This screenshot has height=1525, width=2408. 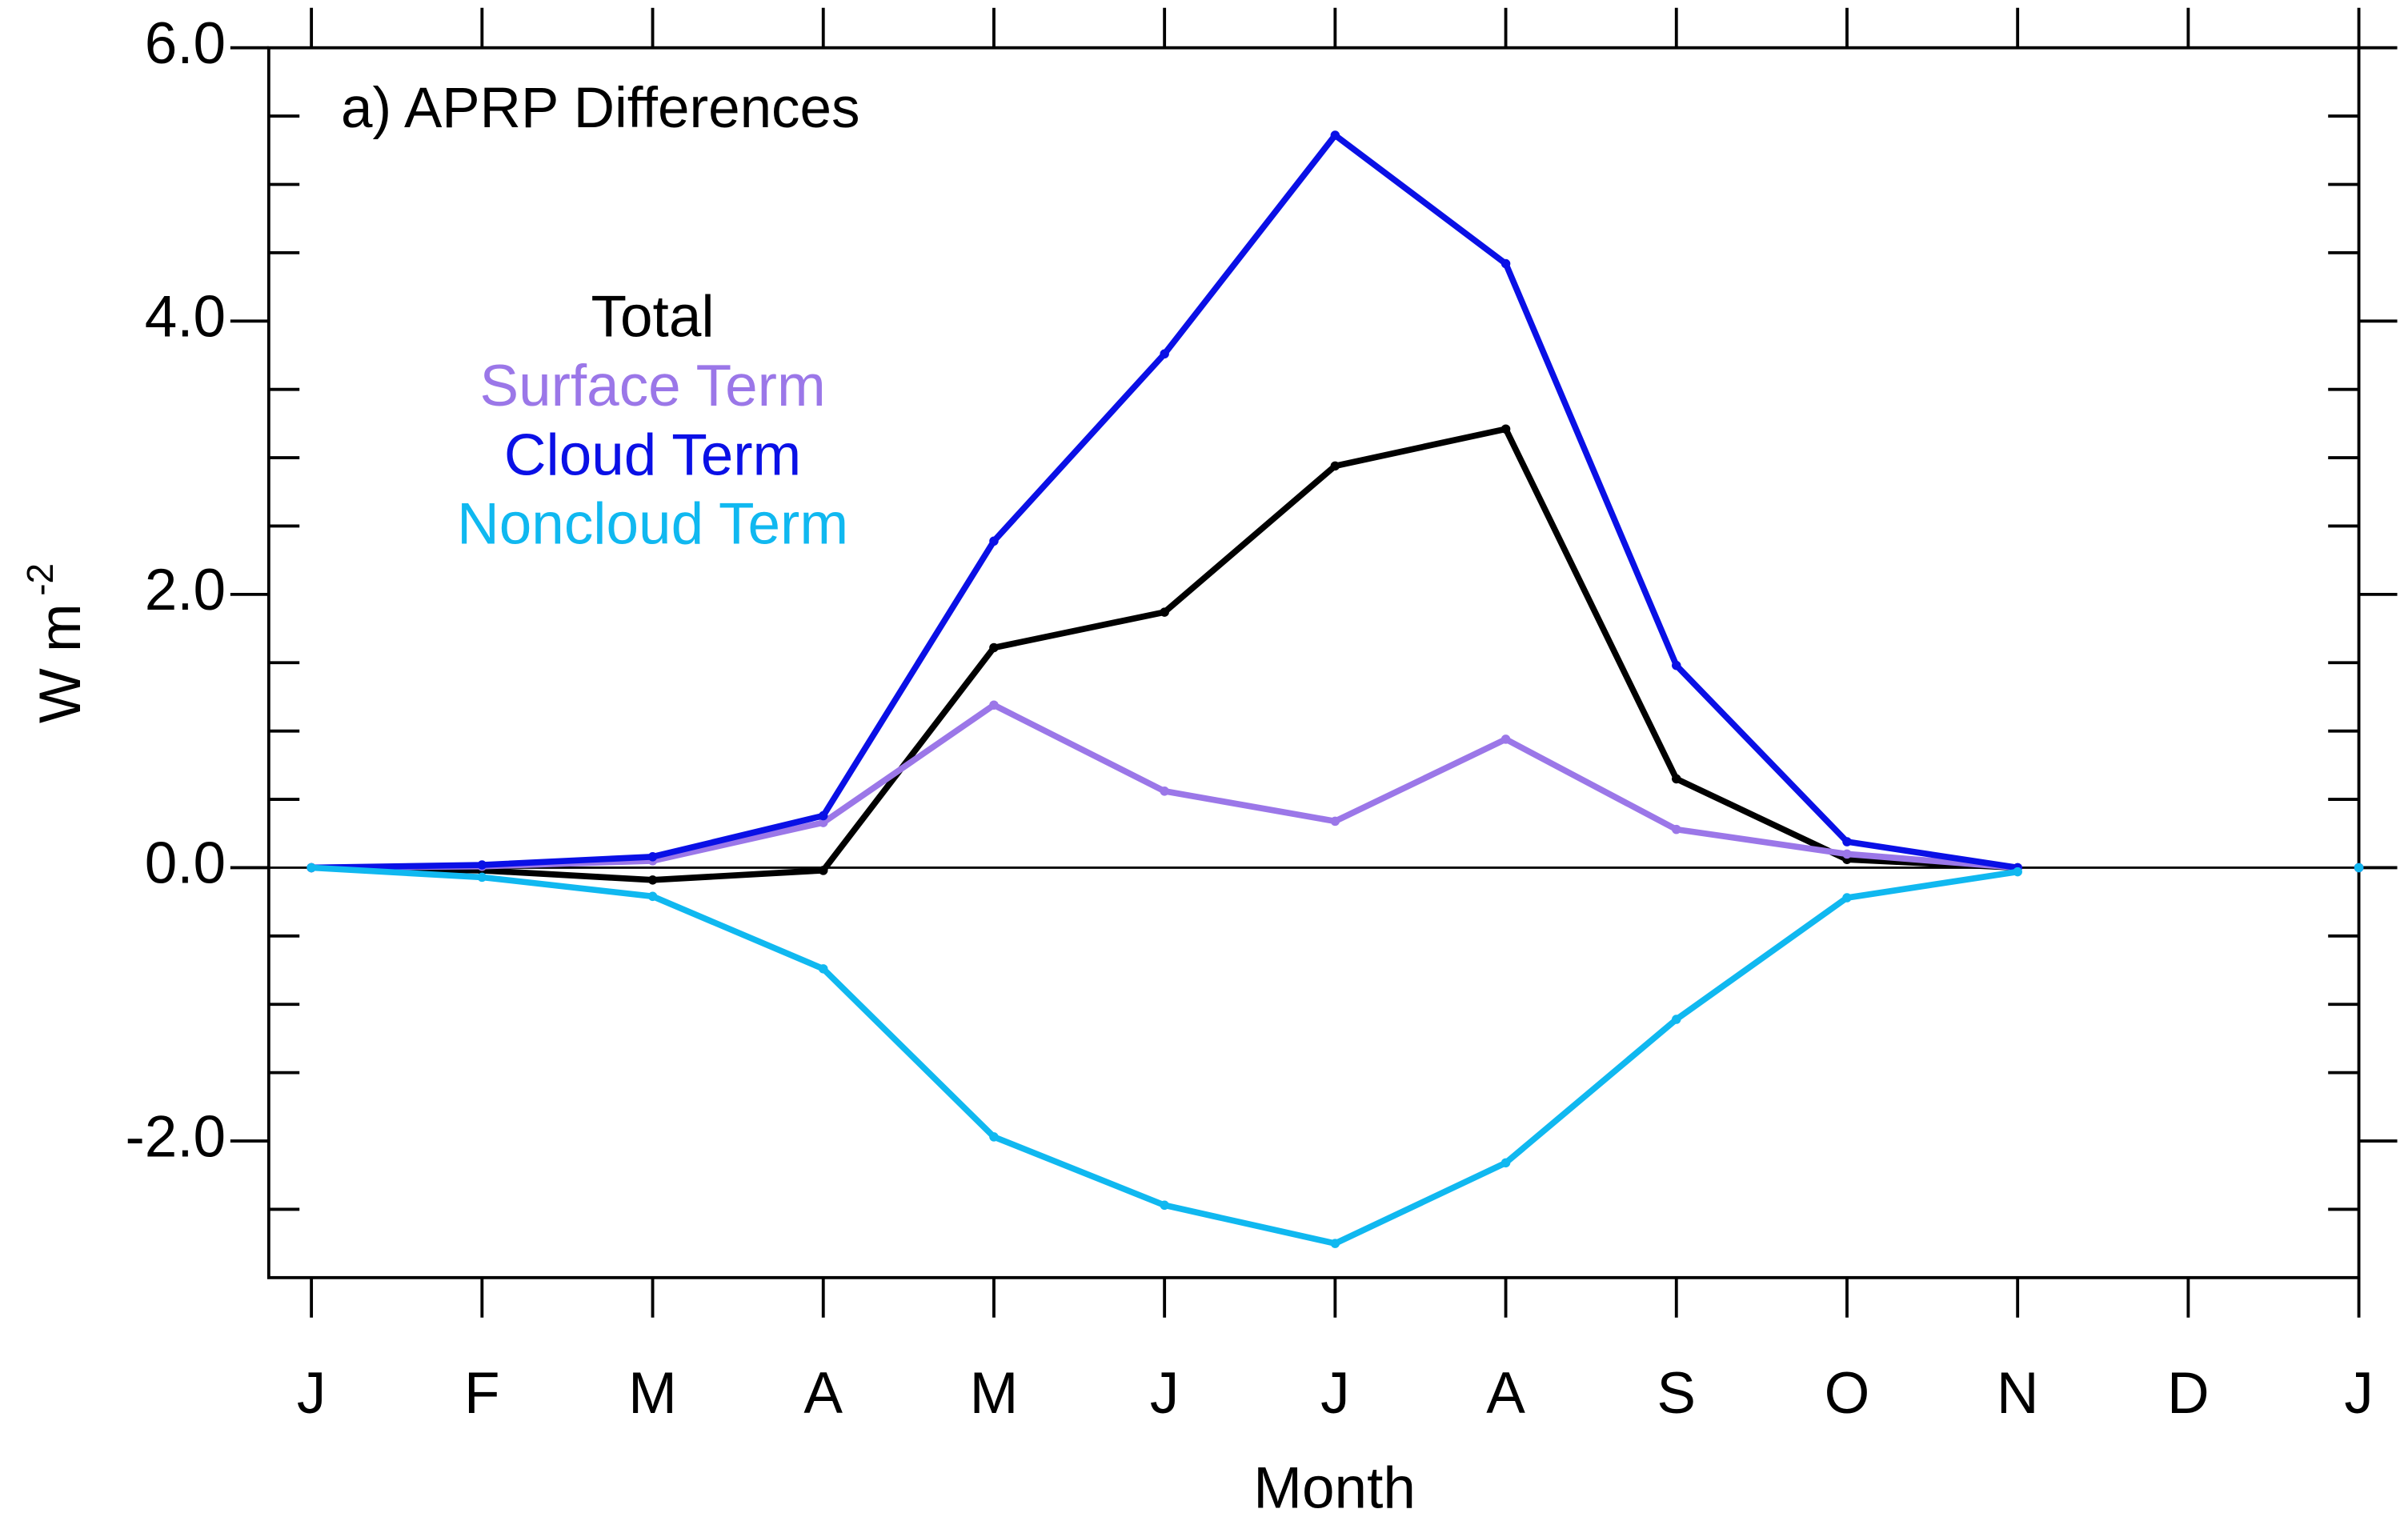 I want to click on chart-title: a) APRP Differences, so click(x=600, y=109).